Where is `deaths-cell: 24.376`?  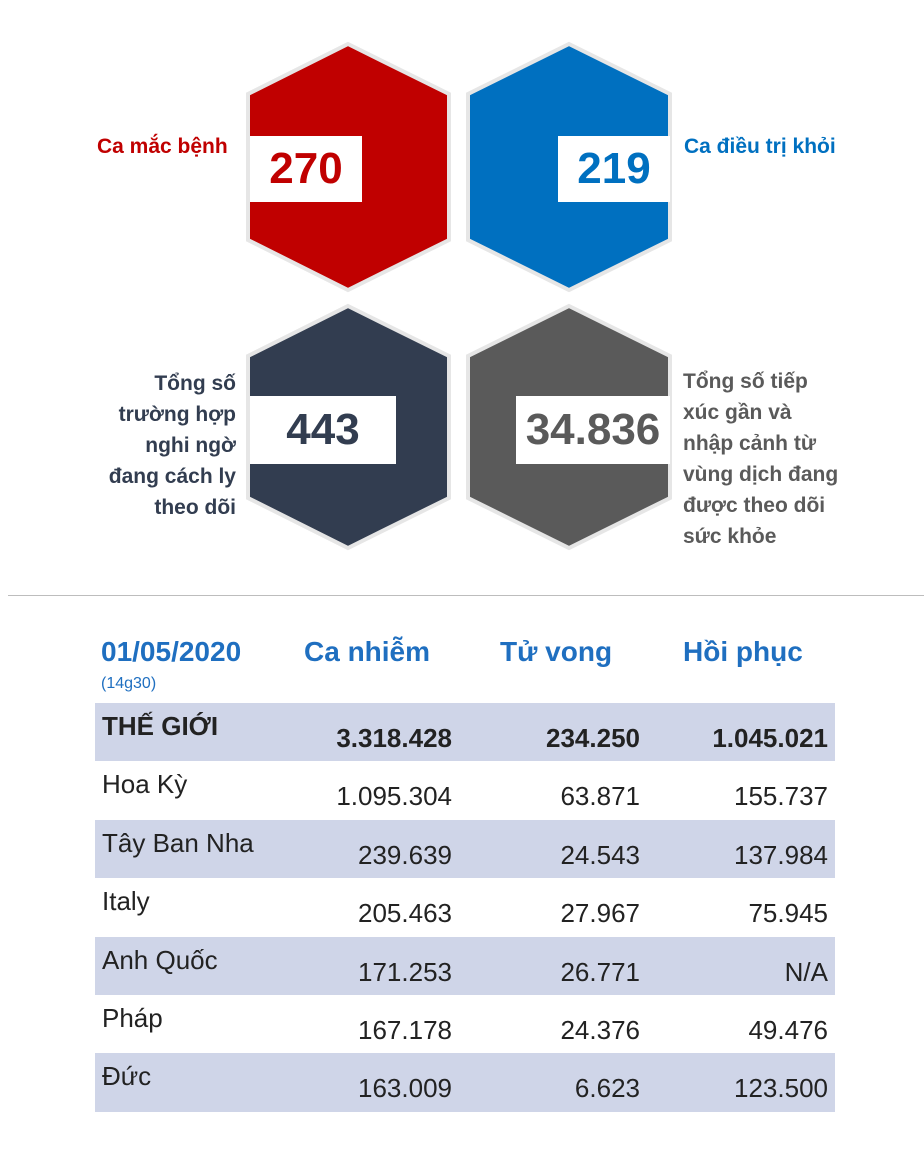
deaths-cell: 24.376 is located at coordinates (600, 1029).